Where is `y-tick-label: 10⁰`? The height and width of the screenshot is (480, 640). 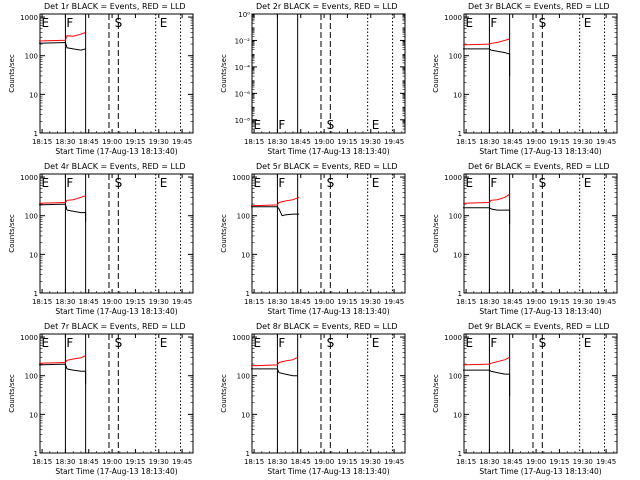 y-tick-label: 10⁰ is located at coordinates (244, 15).